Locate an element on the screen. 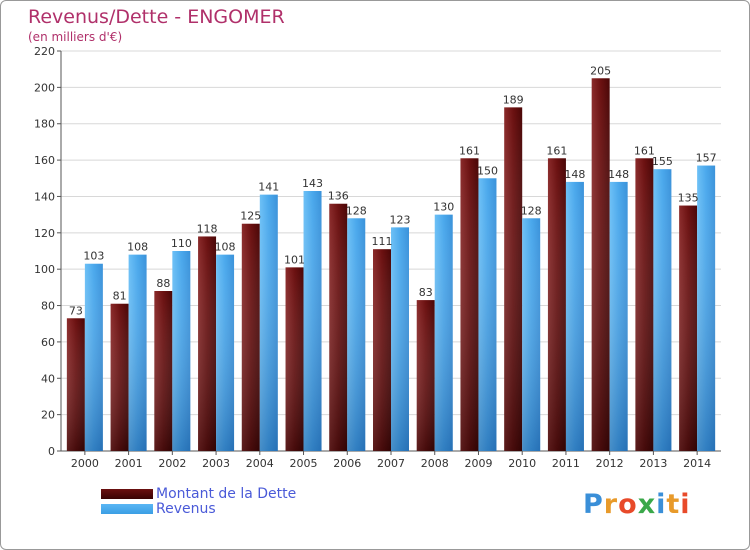 This screenshot has width=750, height=550. data-label-revenus: 123 is located at coordinates (400, 219).